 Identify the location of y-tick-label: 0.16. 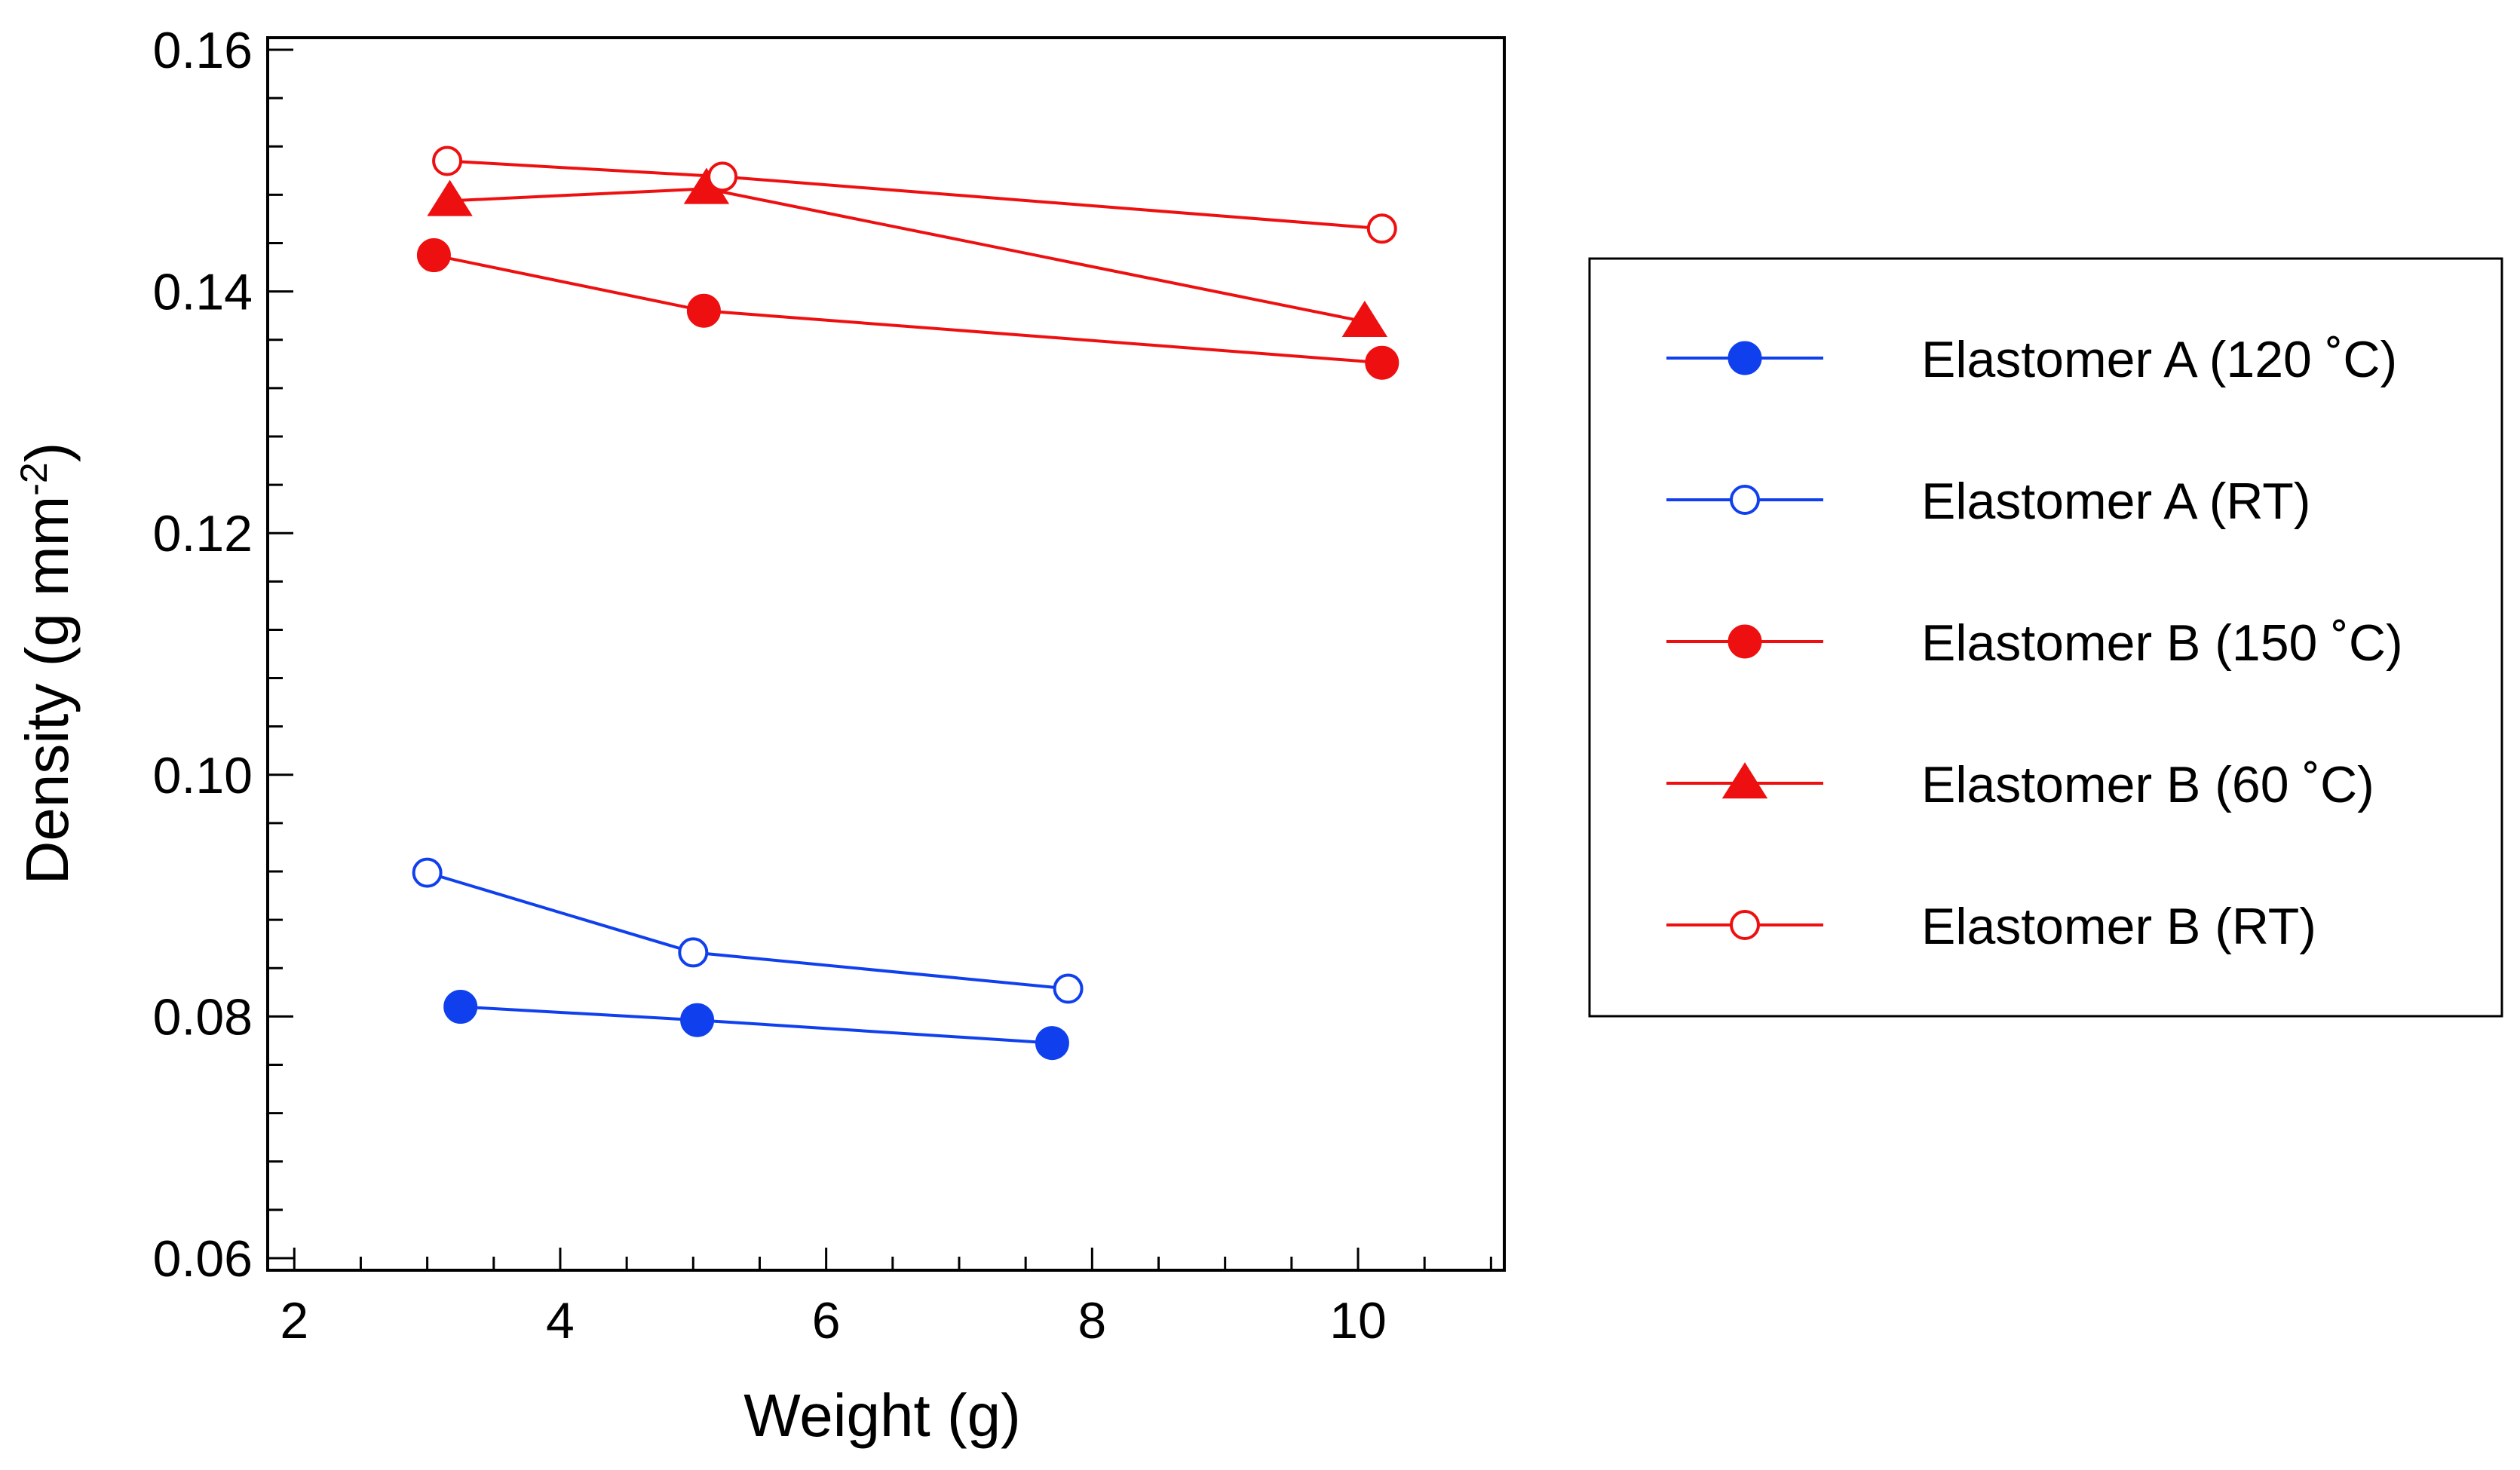
(203, 50).